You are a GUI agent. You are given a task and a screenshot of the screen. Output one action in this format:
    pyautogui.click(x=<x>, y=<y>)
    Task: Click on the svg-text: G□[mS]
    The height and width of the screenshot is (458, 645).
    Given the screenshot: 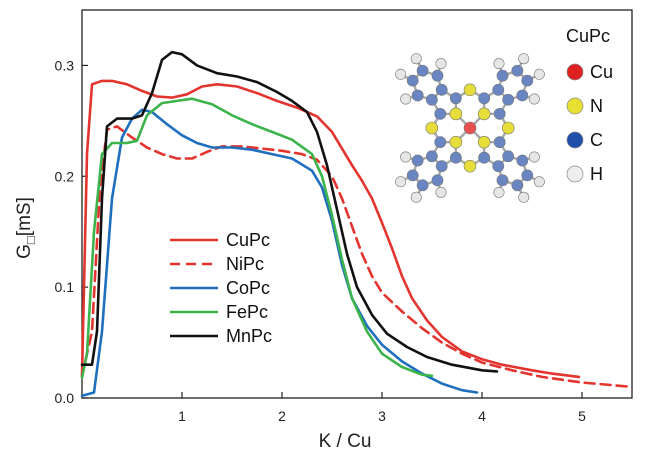 What is the action you would take?
    pyautogui.click(x=26, y=228)
    